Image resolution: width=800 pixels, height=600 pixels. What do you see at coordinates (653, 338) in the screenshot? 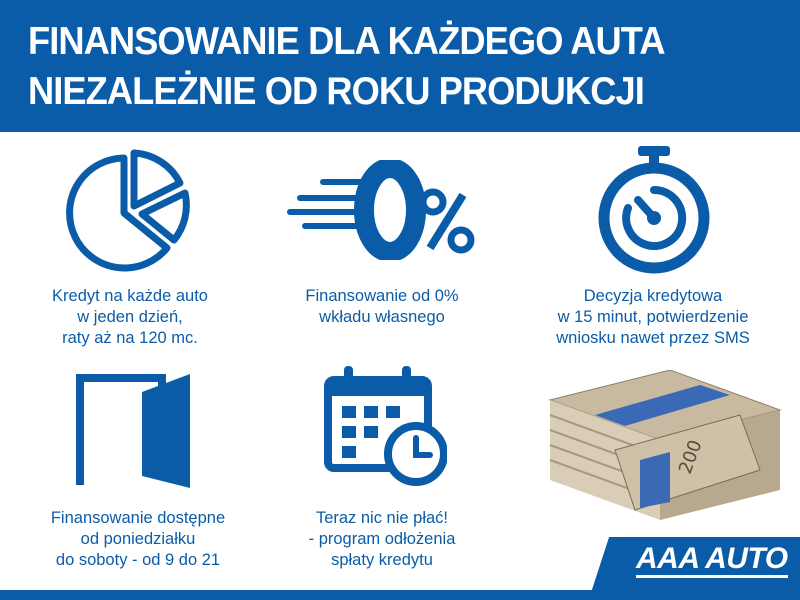
I see `caption-line: wniosku nawet przez SMS` at bounding box center [653, 338].